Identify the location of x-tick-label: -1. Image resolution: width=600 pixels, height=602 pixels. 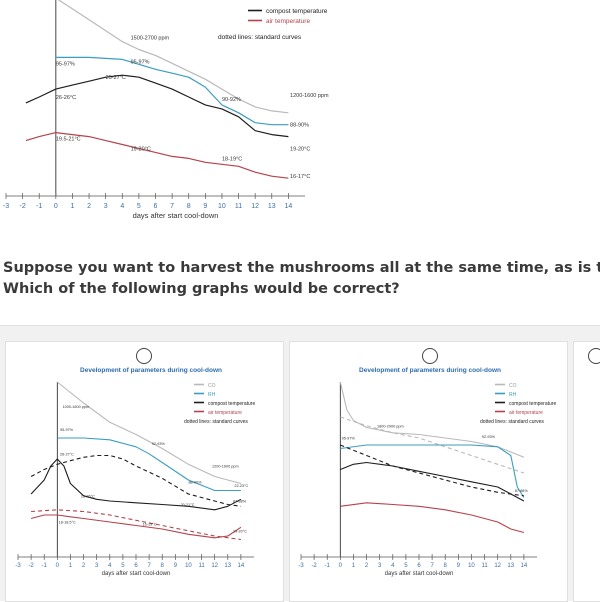
(45, 566).